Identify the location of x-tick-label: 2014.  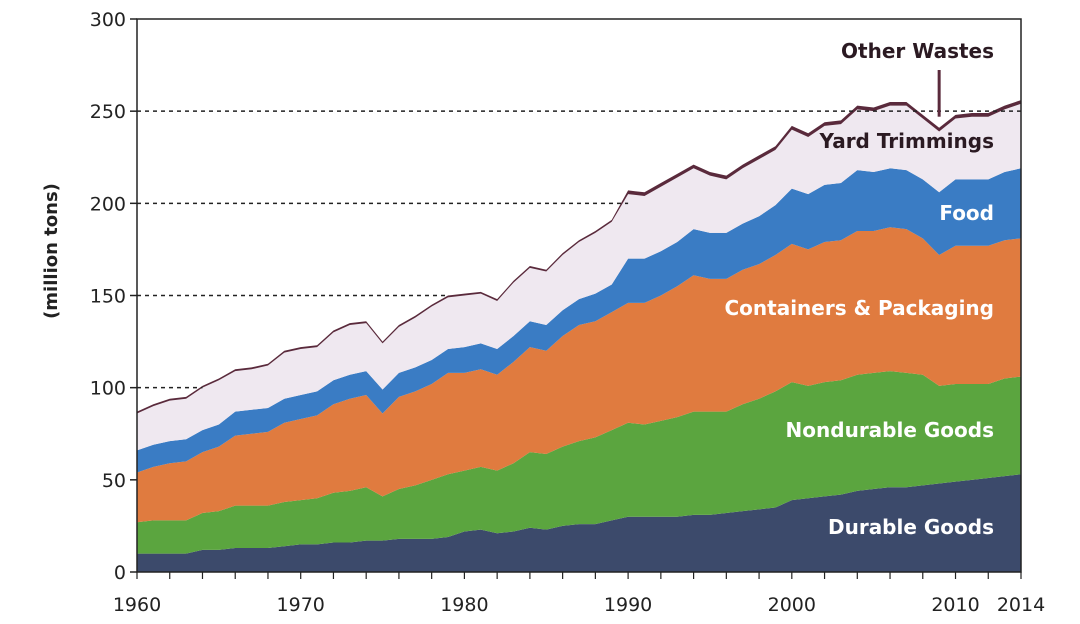
(1021, 605).